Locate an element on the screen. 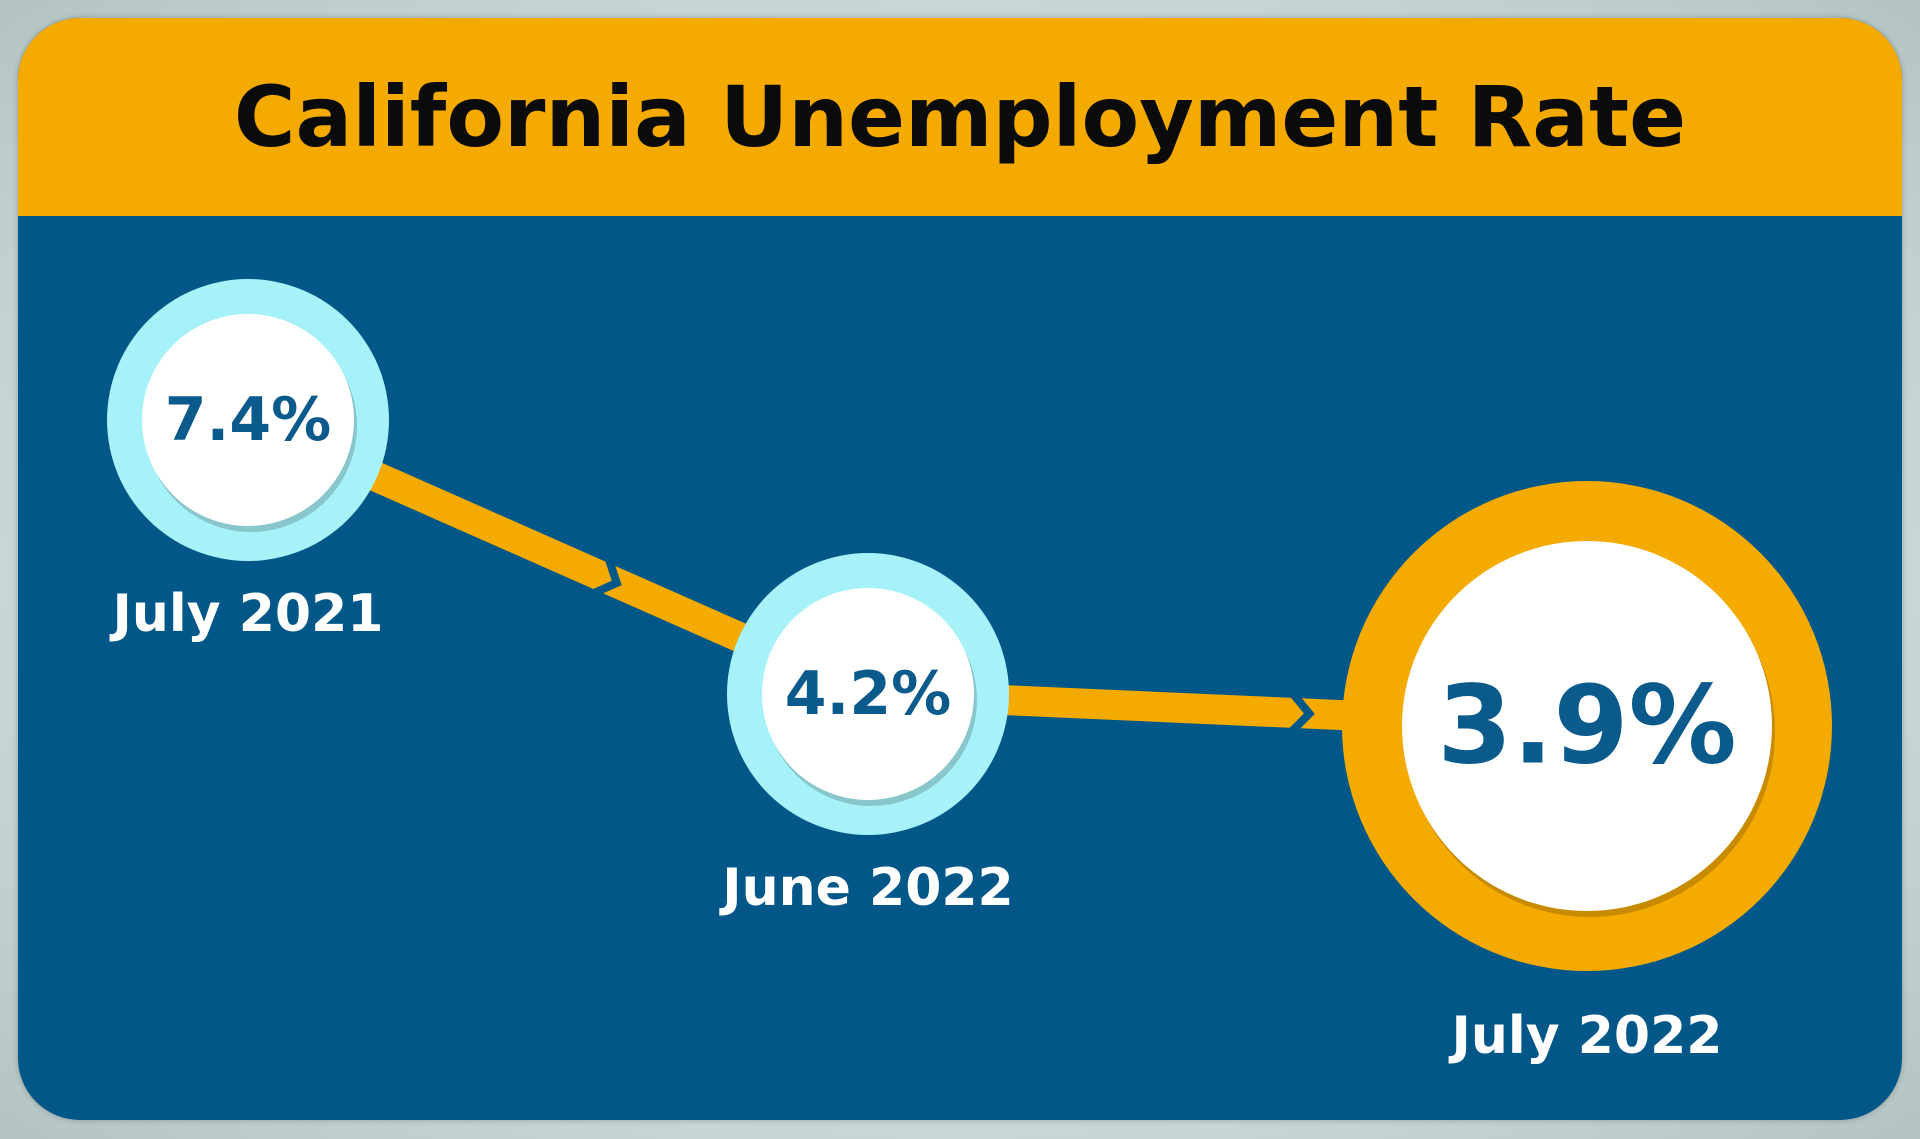 The height and width of the screenshot is (1139, 1920). data-point-1: 7.4% is located at coordinates (248, 420).